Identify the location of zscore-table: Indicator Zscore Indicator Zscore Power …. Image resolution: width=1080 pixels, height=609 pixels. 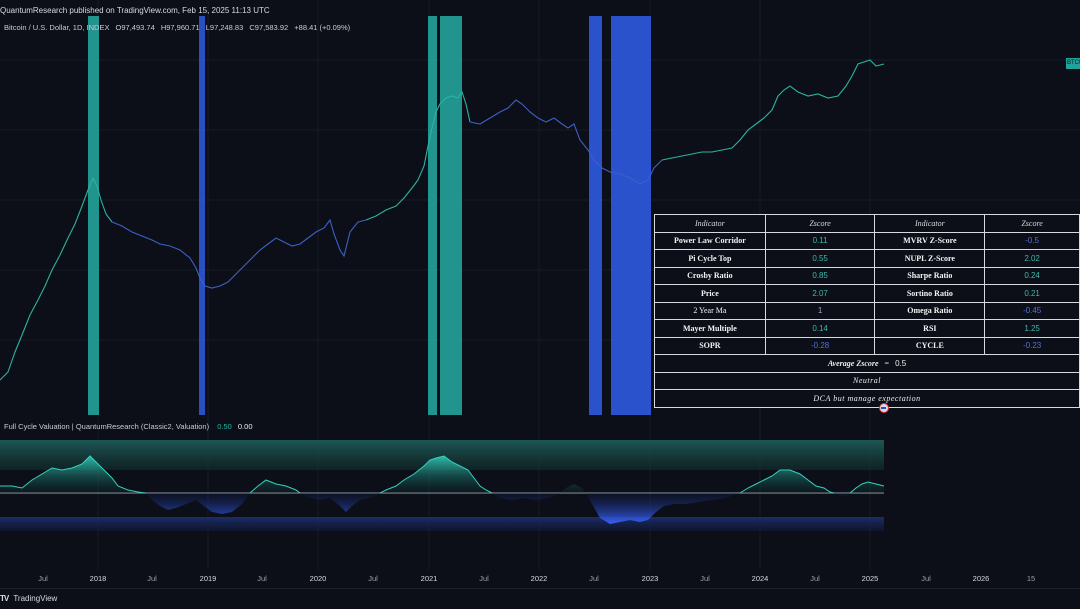
(867, 311).